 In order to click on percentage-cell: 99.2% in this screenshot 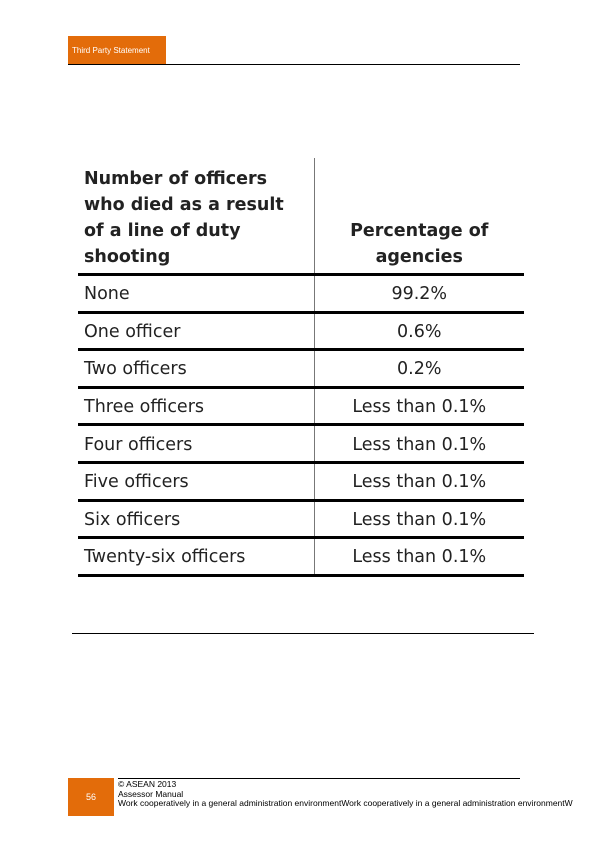, I will do `click(419, 294)`.